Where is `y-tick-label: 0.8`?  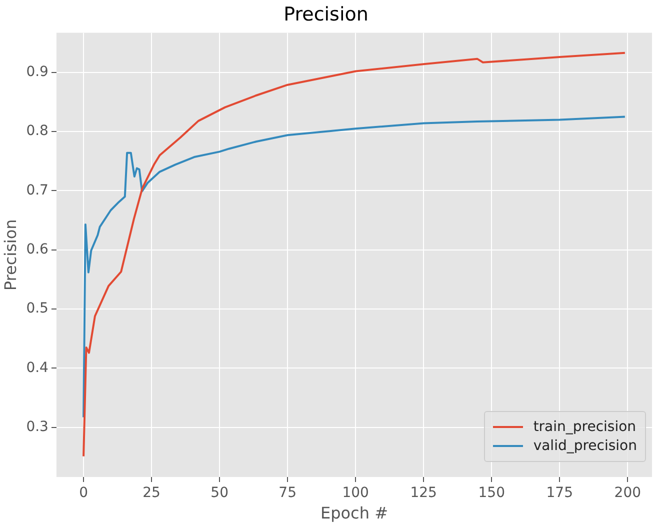 y-tick-label: 0.8 is located at coordinates (37, 131).